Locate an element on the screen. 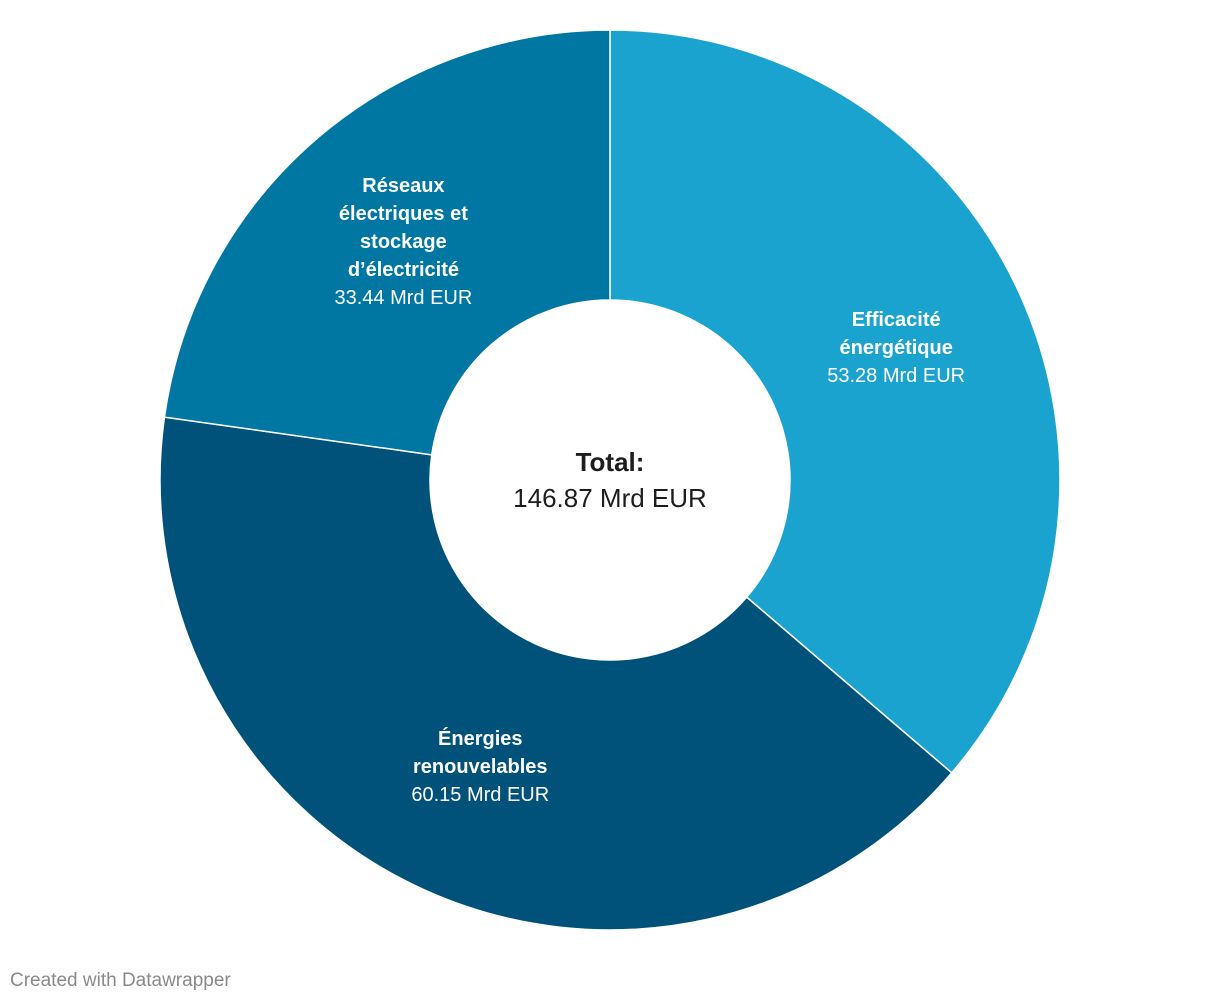  slice-label: Énergies renouvelables 60.15 Mrd EUR is located at coordinates (480, 767).